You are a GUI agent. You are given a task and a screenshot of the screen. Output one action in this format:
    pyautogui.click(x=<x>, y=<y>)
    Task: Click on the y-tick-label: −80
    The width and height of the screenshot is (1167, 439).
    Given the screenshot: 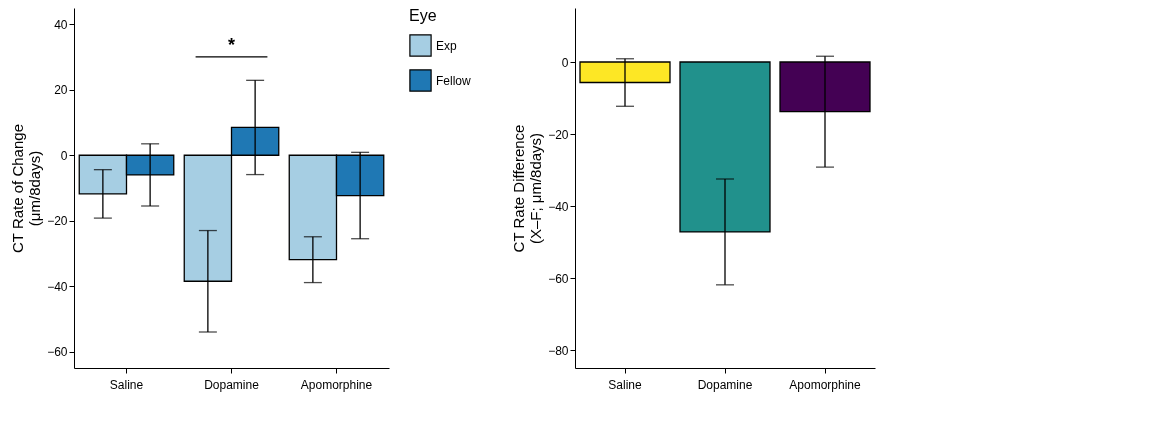 What is the action you would take?
    pyautogui.click(x=558, y=350)
    